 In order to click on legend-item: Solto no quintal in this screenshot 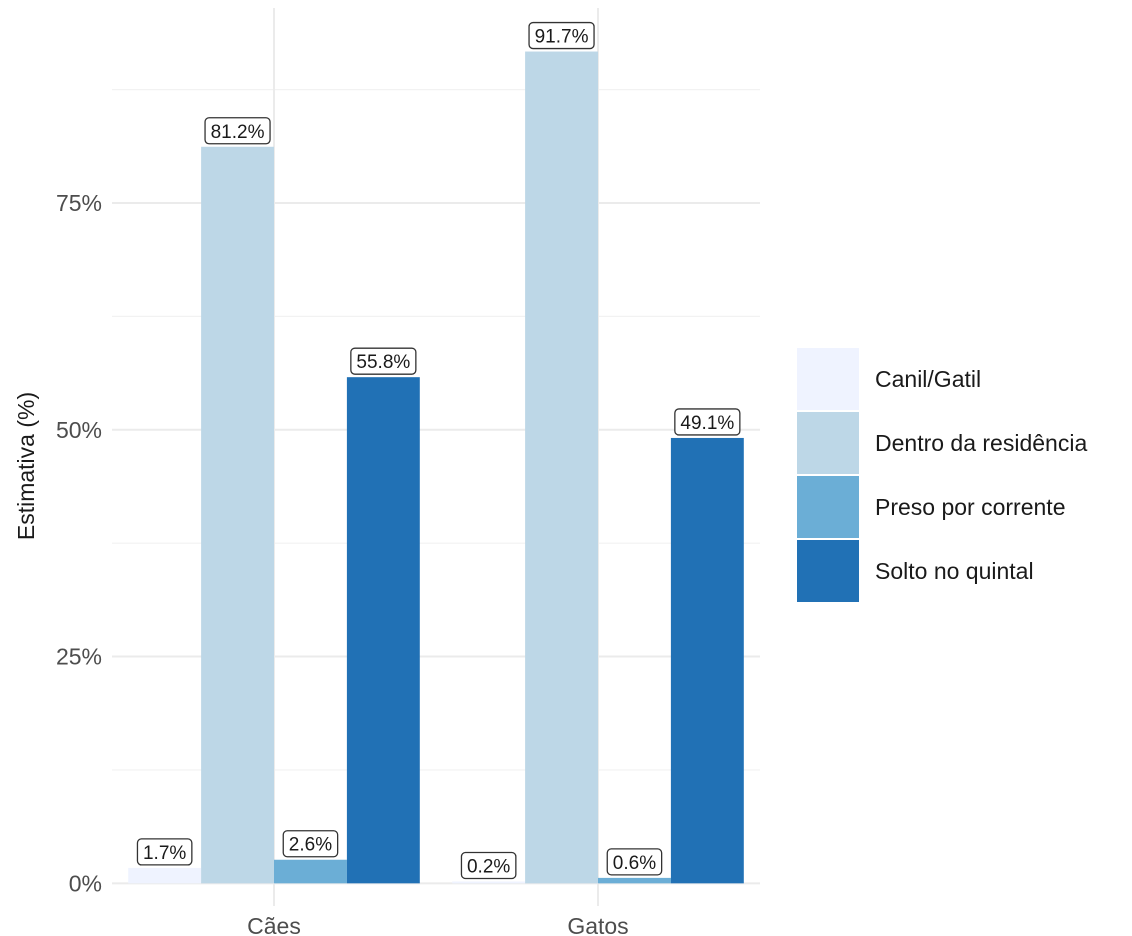, I will do `click(915, 571)`.